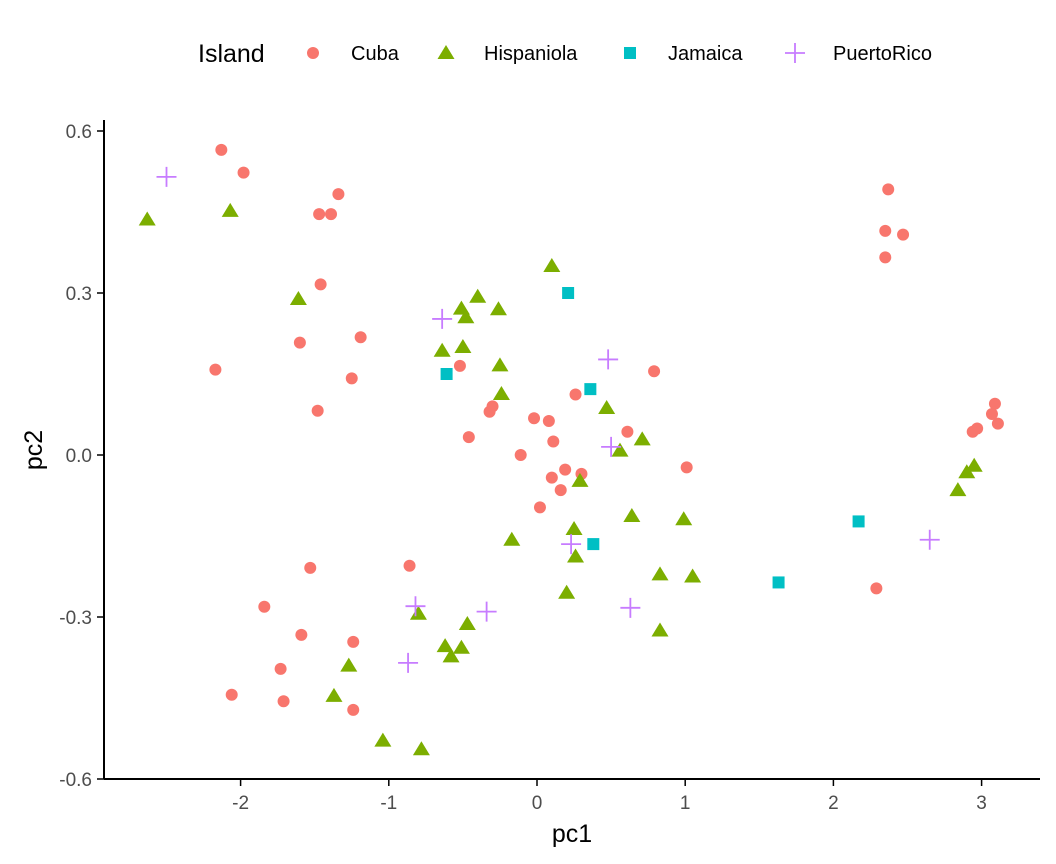  I want to click on y-tick-label-1: -0.3, so click(75, 618).